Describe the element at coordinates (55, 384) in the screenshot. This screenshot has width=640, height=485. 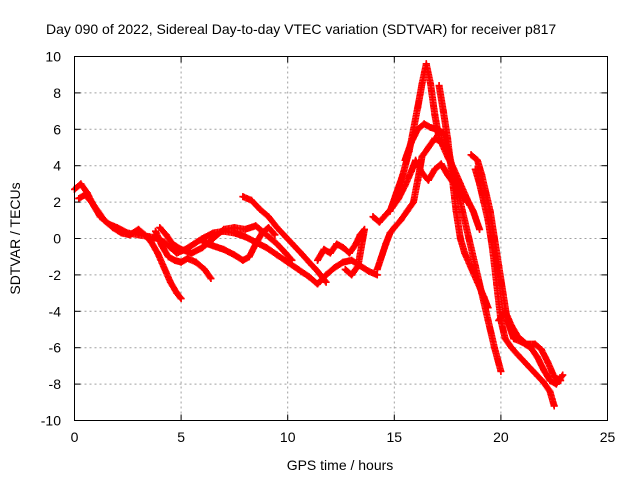
I see `y-tick-label: -8` at that location.